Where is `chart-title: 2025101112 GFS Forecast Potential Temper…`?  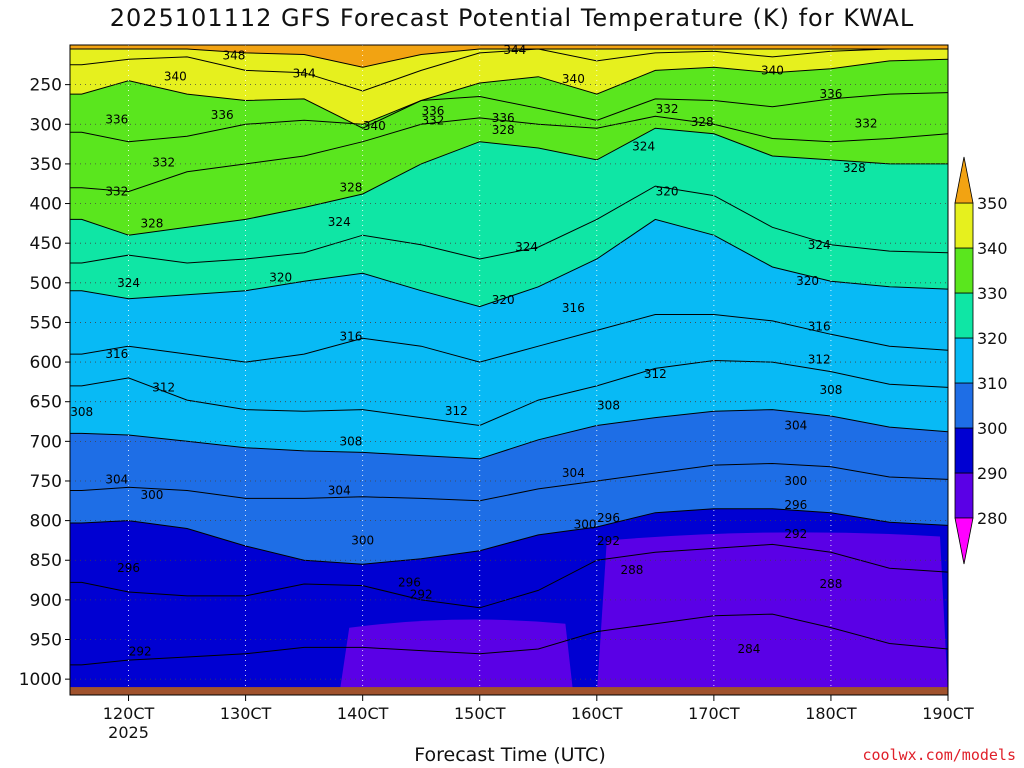 chart-title: 2025101112 GFS Forecast Potential Temper… is located at coordinates (512, 18).